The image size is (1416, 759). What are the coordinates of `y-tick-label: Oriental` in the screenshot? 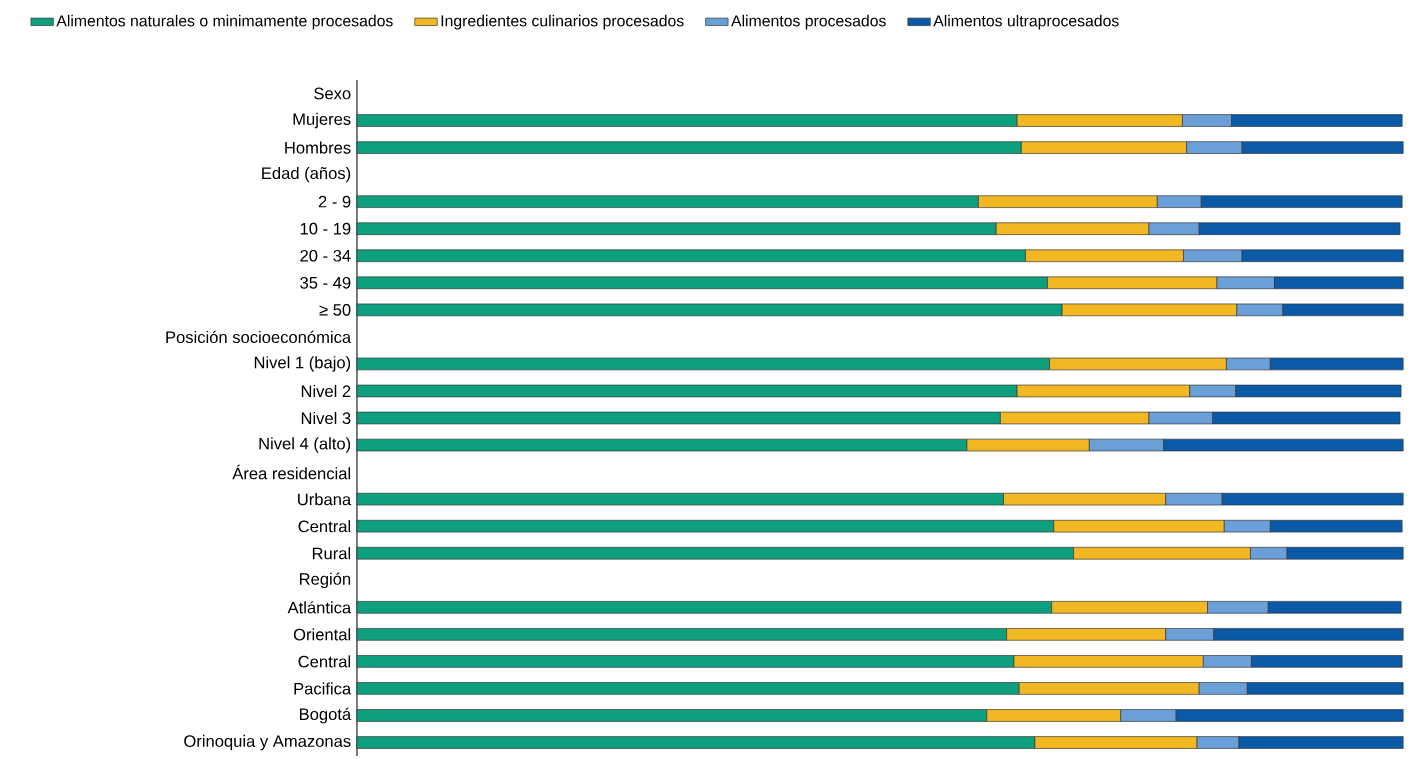 It's located at (322, 634).